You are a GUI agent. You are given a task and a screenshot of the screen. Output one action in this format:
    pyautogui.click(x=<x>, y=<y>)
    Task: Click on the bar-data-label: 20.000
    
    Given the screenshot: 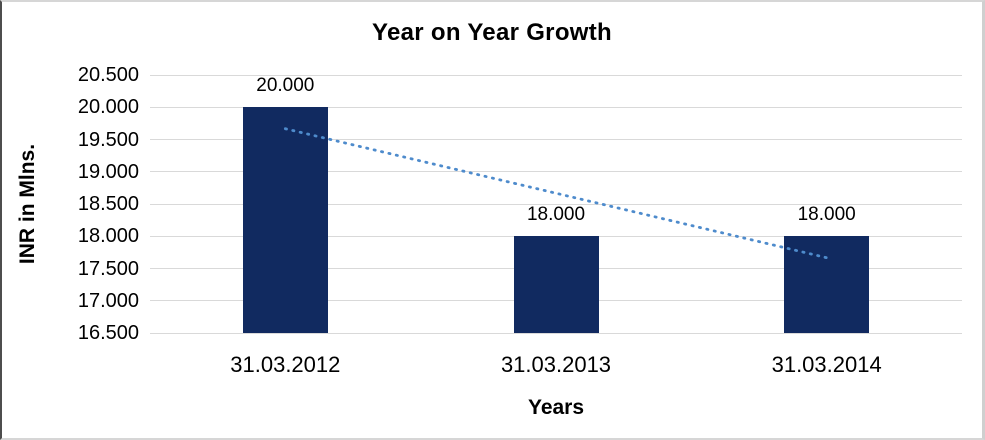 What is the action you would take?
    pyautogui.click(x=285, y=86)
    